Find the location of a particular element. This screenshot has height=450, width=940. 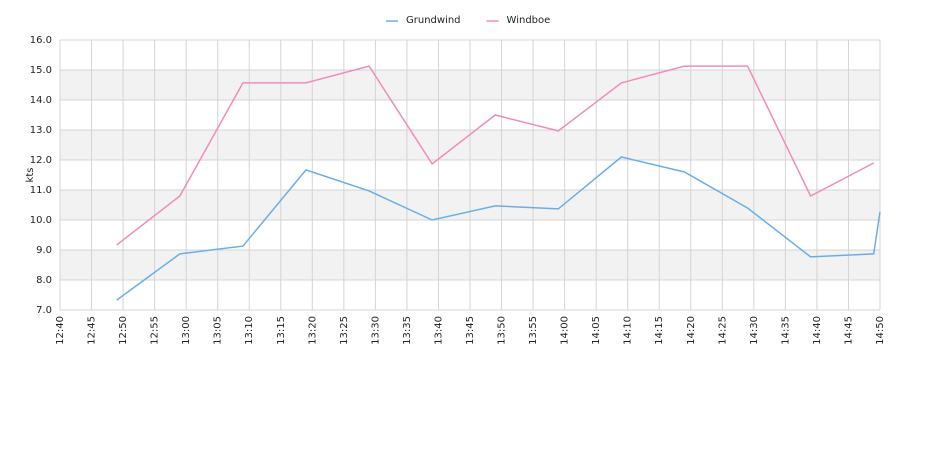

x-tick-label: 13:50 is located at coordinates (502, 330).